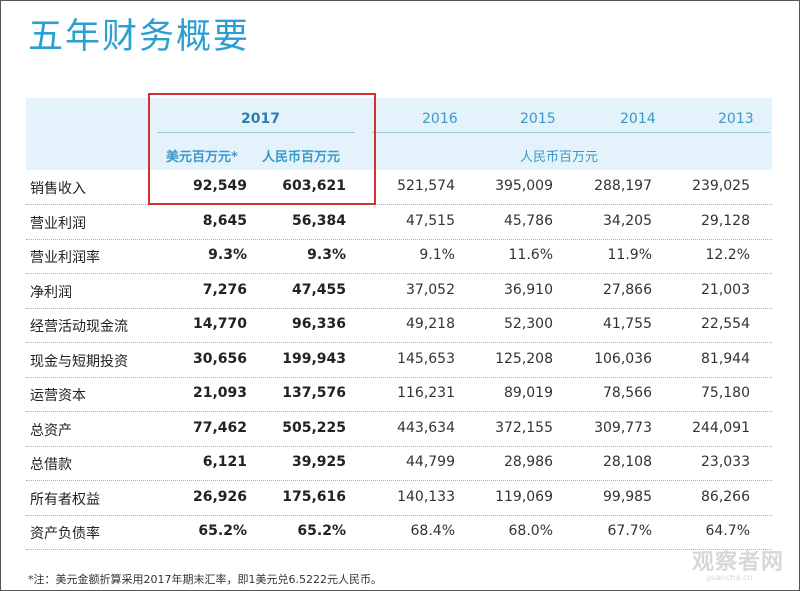 The image size is (800, 591). I want to click on table-cell: 89,019, so click(528, 393).